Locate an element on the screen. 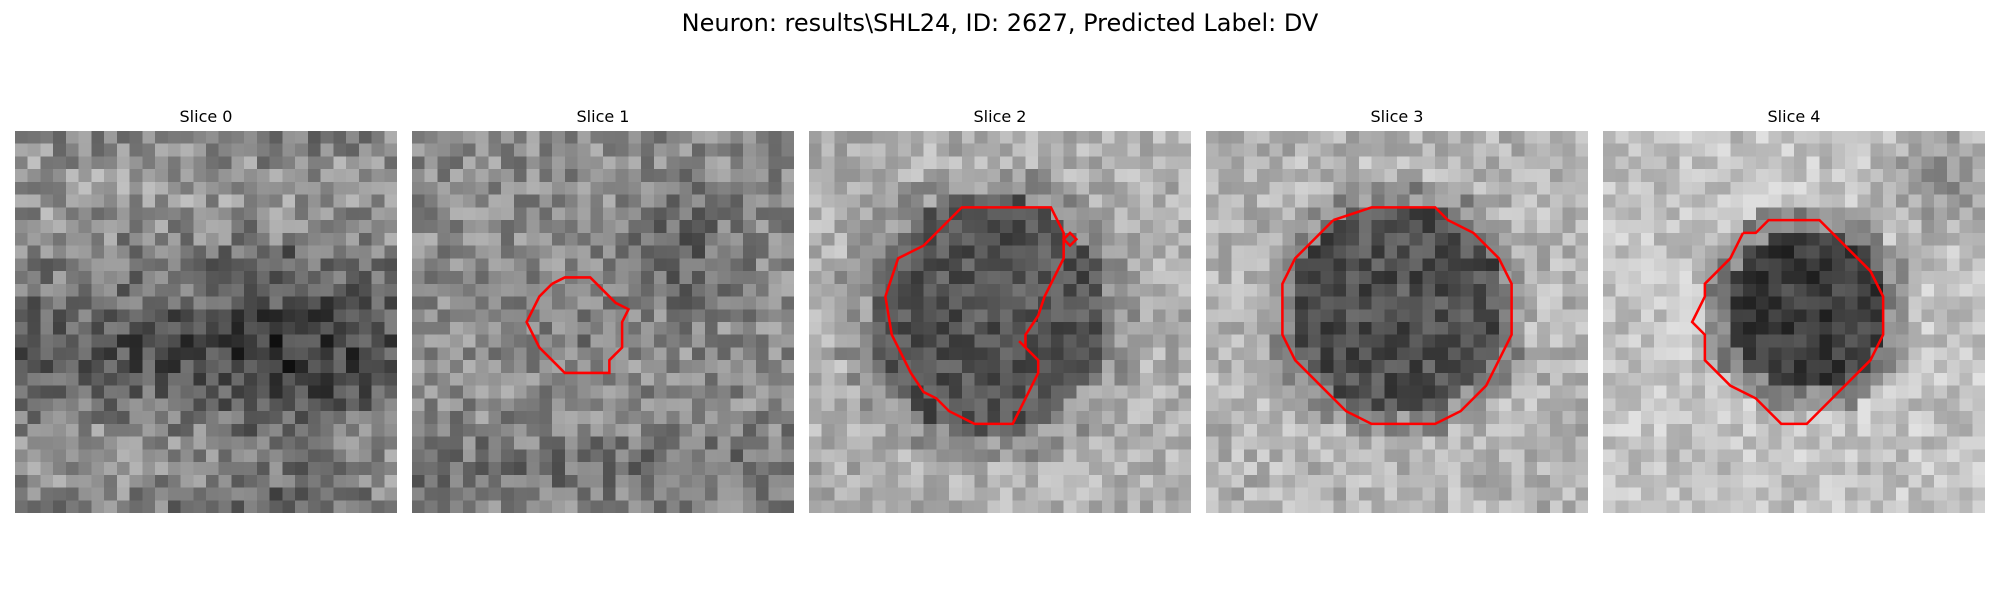 This screenshot has width=2000, height=600. slice-panel-4: Slice 4 is located at coordinates (1794, 309).